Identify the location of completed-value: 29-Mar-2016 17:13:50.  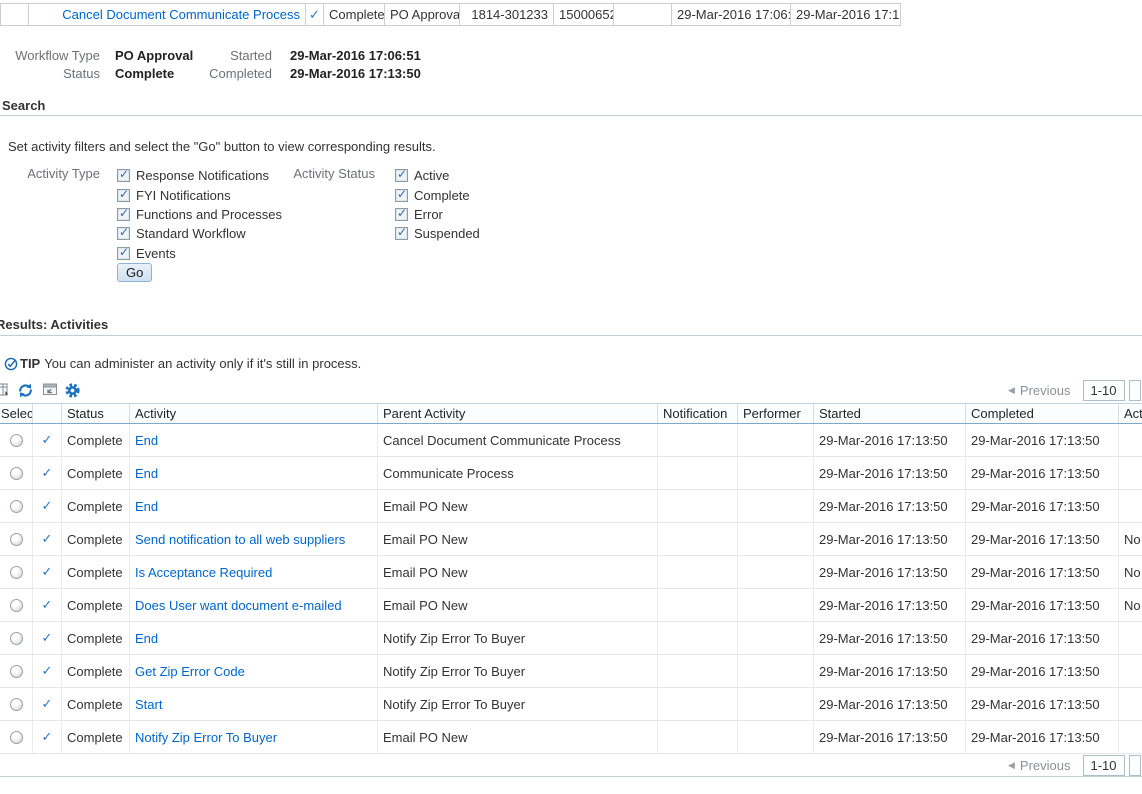
(355, 73).